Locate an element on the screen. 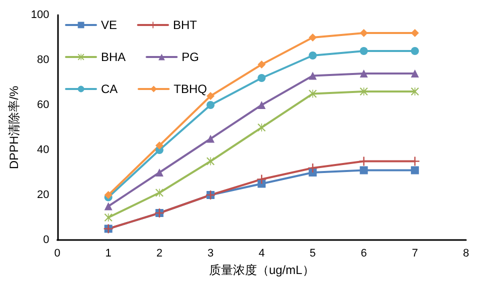 The width and height of the screenshot is (482, 290). y-tick-label: 40 is located at coordinates (43, 150).